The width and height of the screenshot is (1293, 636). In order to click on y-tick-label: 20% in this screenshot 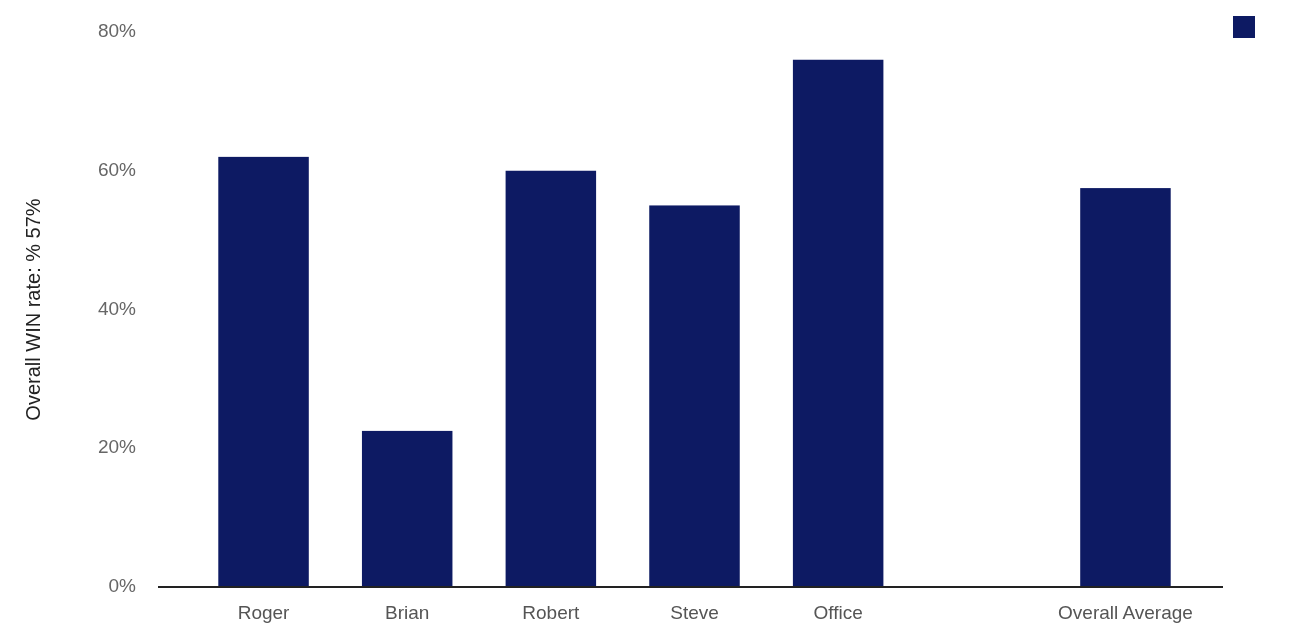, I will do `click(117, 447)`.